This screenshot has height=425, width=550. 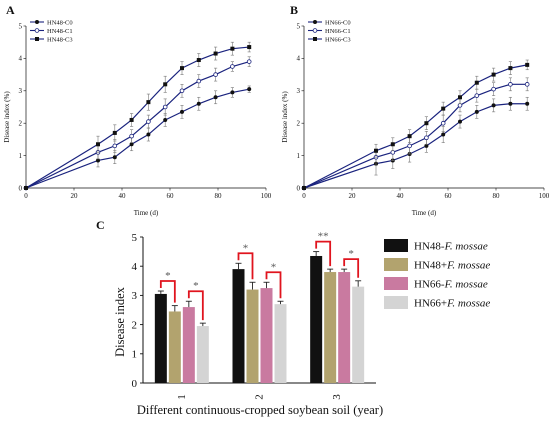 I want to click on x-axis-title-a: Time (d), so click(x=146, y=213).